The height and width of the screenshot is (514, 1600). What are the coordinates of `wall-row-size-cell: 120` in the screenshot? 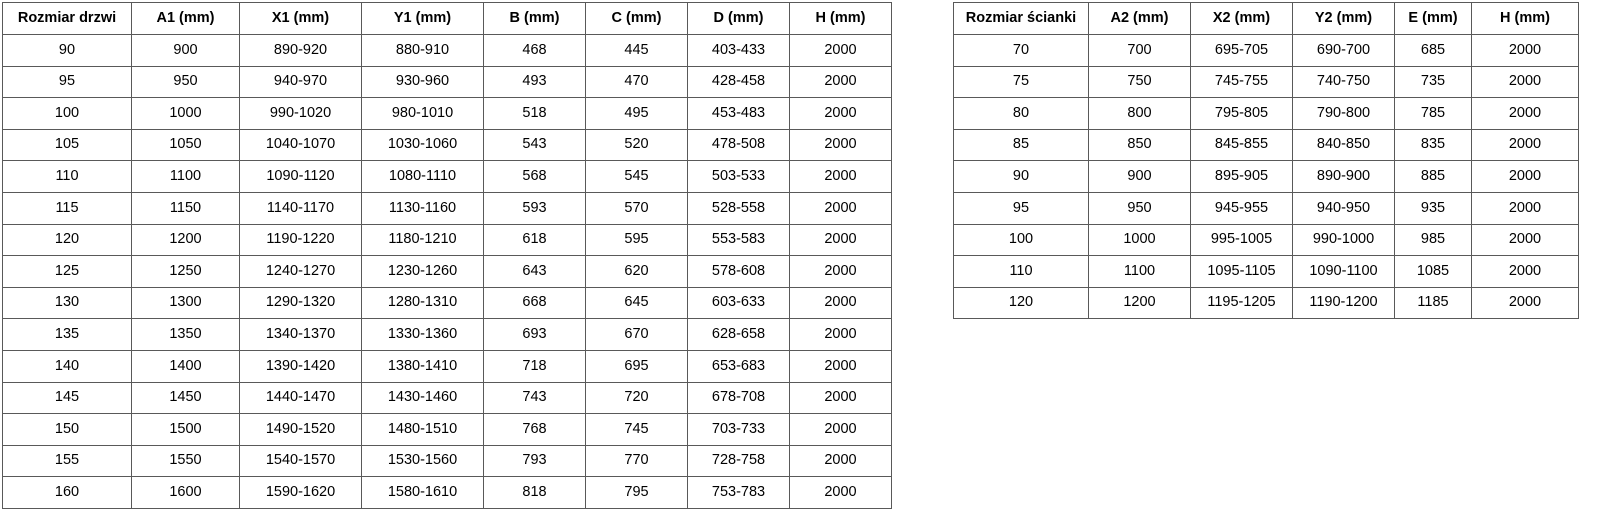 It's located at (1021, 303).